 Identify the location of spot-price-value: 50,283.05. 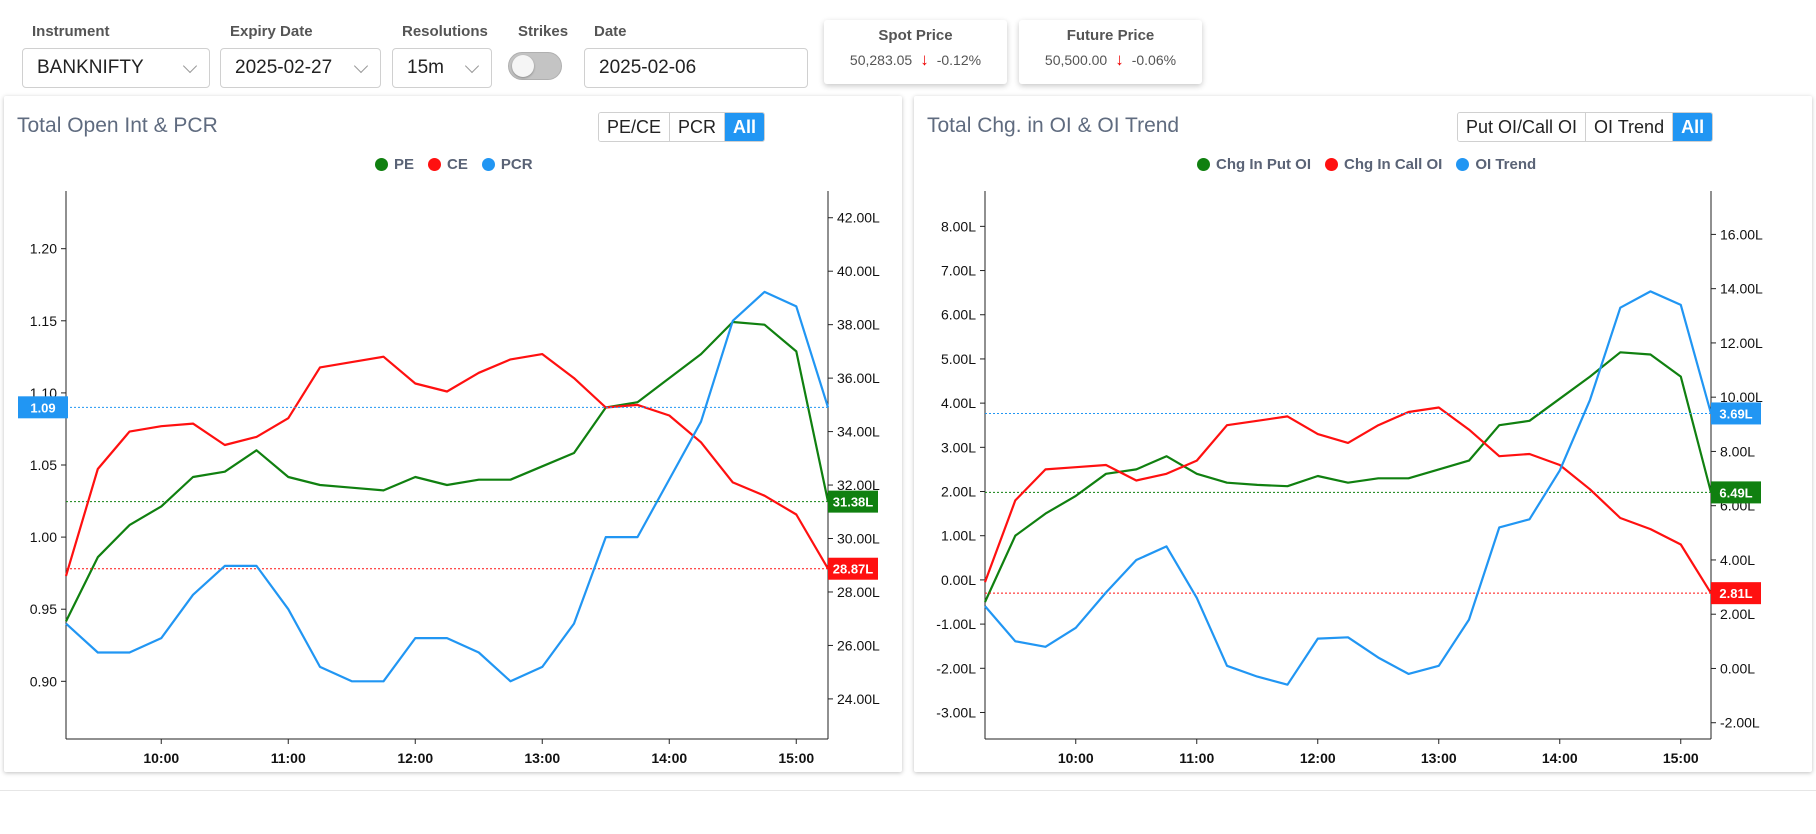
(881, 60).